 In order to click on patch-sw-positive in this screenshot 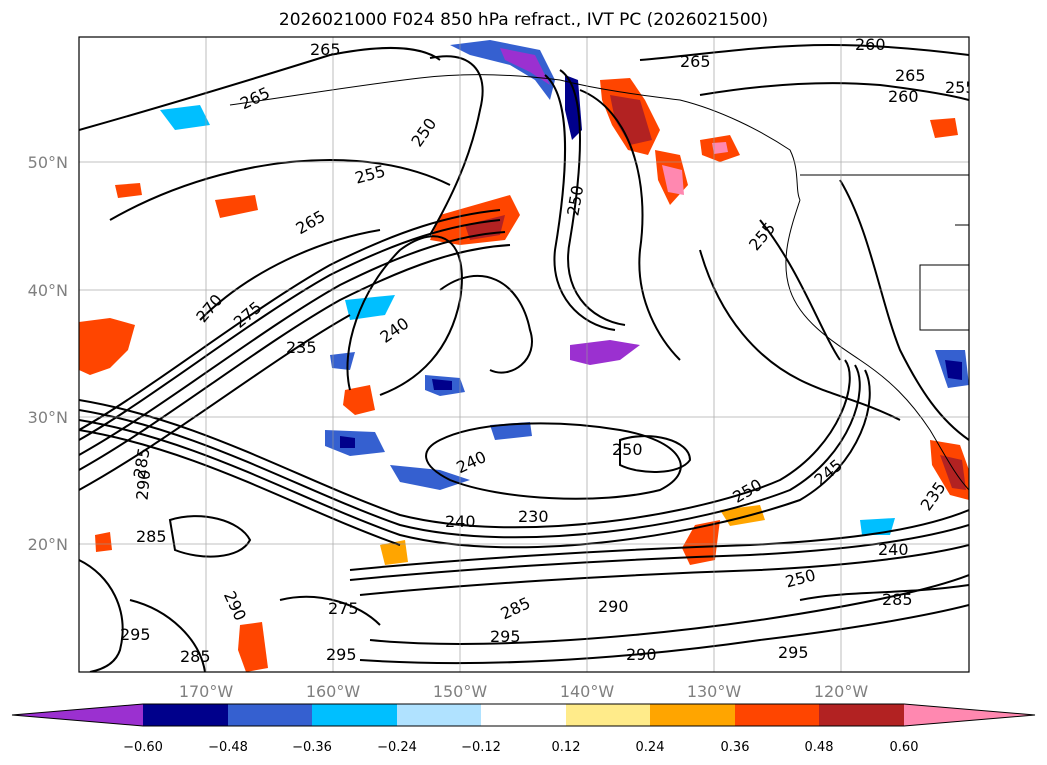, I will do `click(253, 647)`.